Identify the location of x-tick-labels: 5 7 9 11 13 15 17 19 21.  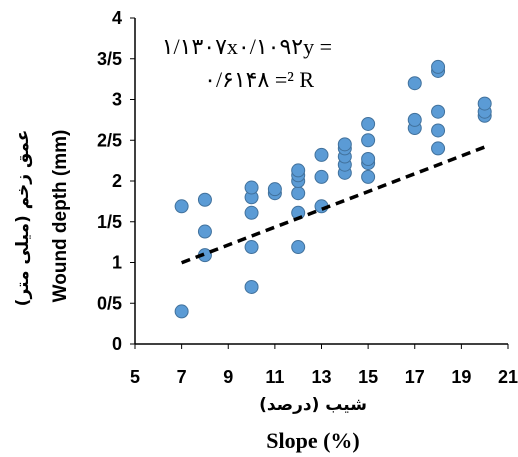
(324, 365).